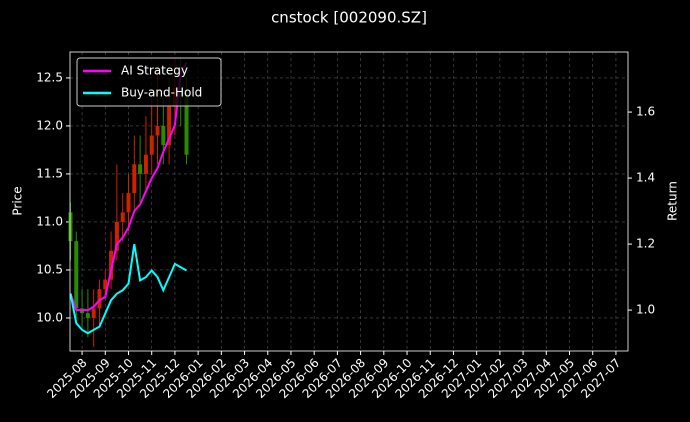 The image size is (690, 422). Describe the element at coordinates (154, 71) in the screenshot. I see `legend-label: AI Strategy` at that location.